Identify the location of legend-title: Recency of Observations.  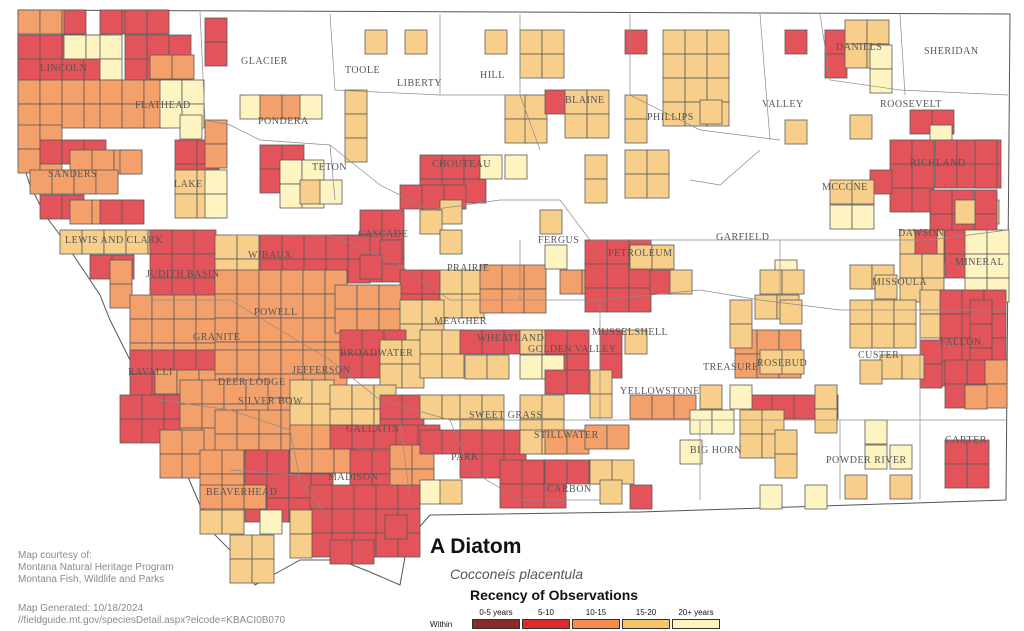
(554, 595).